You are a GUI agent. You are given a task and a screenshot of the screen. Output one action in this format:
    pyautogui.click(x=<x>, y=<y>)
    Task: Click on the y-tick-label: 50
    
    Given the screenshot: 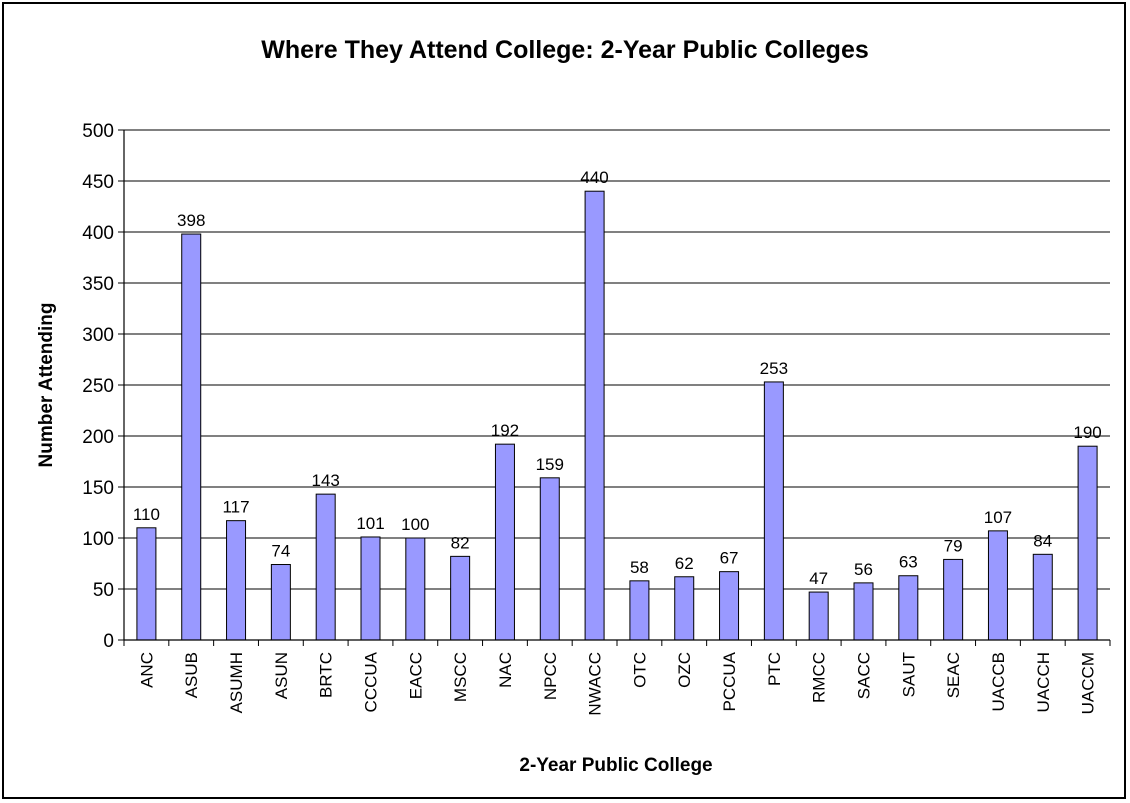 What is the action you would take?
    pyautogui.click(x=103, y=590)
    